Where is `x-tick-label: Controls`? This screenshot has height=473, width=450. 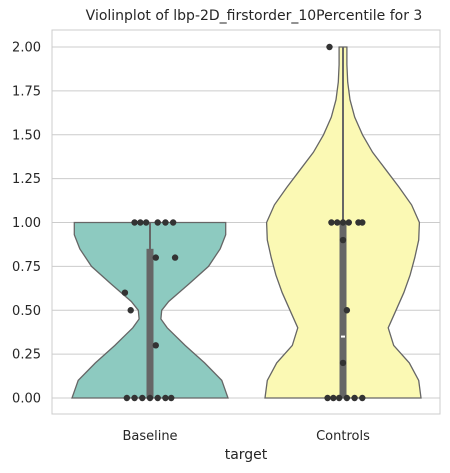
x-tick-label: Controls is located at coordinates (343, 436).